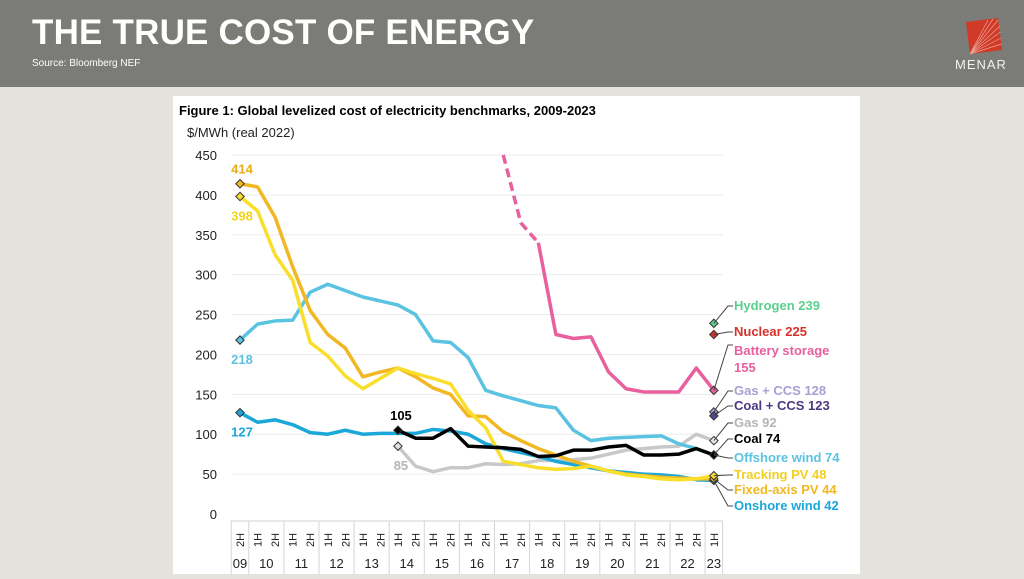 Image resolution: width=1024 pixels, height=579 pixels. What do you see at coordinates (240, 563) in the screenshot?
I see `x-tick-year-label: 09` at bounding box center [240, 563].